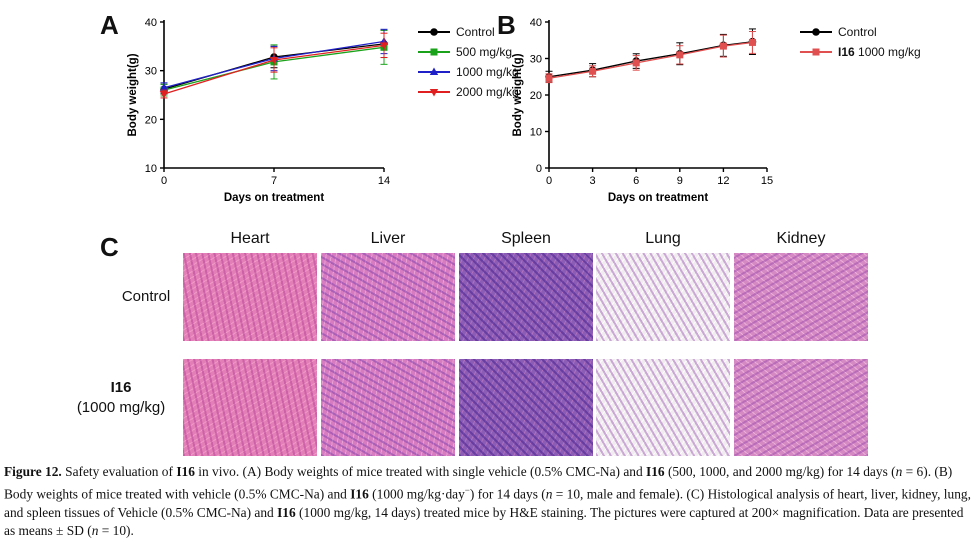  What do you see at coordinates (475, 32) in the screenshot?
I see `chart-a-legend-label: Control` at bounding box center [475, 32].